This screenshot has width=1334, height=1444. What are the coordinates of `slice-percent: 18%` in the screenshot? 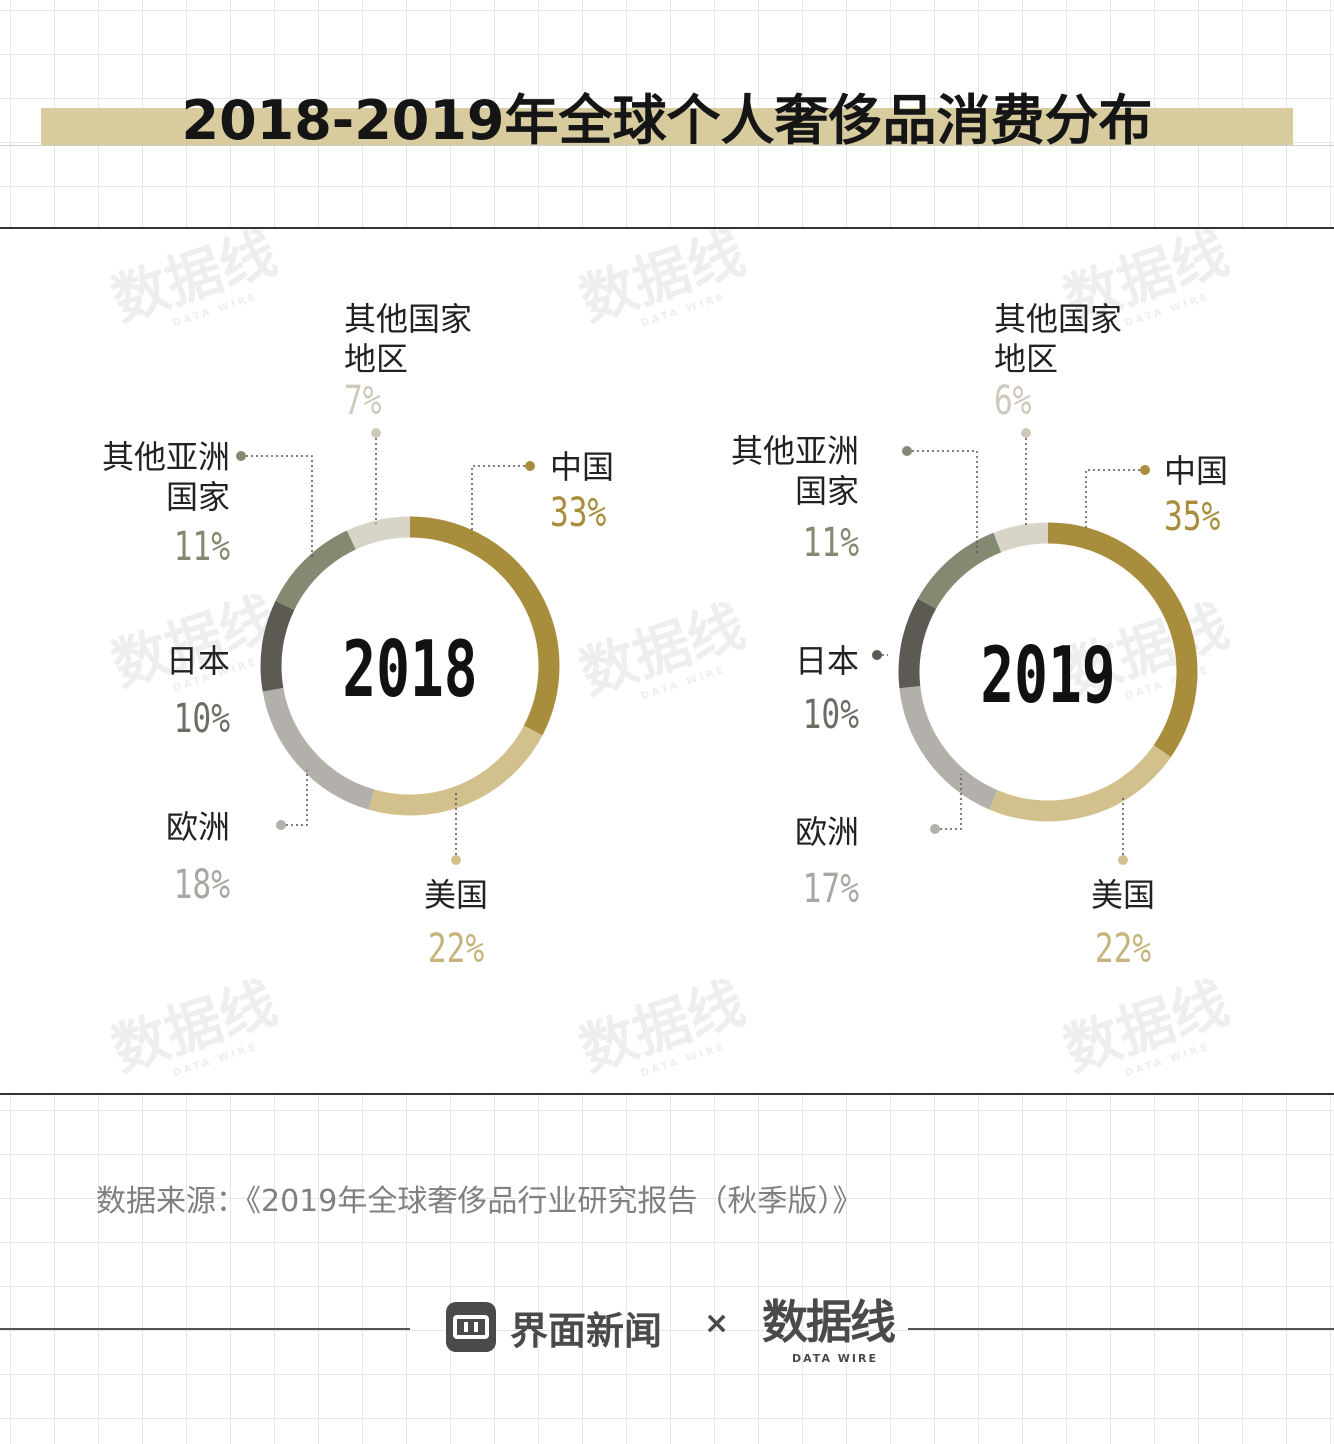 It's located at (202, 885).